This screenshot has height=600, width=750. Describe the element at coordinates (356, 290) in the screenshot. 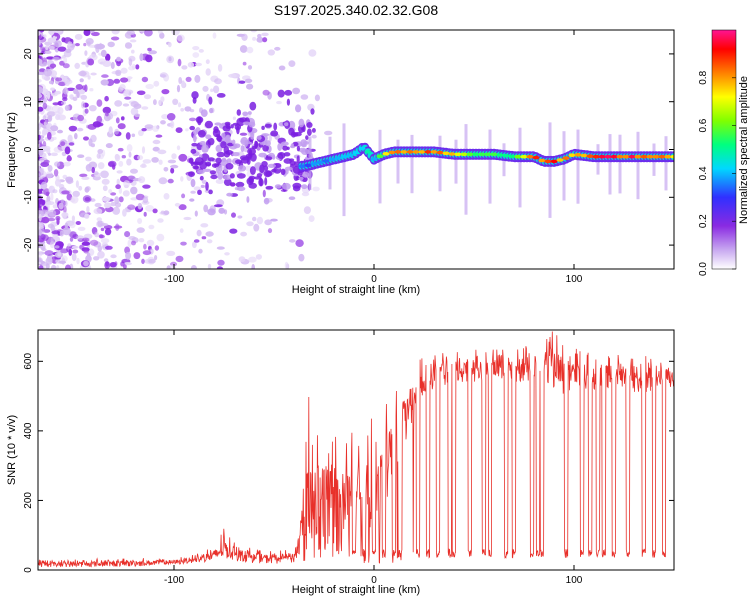

I see `spectrogram-x-axis-label: Height of straight line (km)` at that location.